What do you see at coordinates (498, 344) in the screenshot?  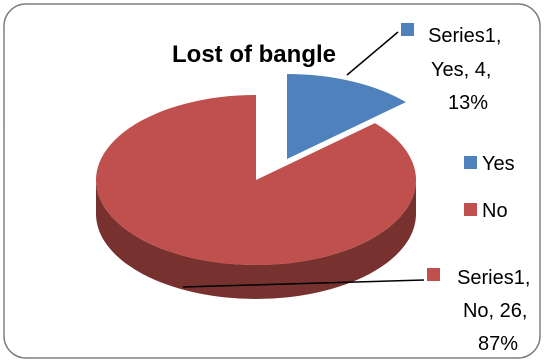 I see `data-label-no-line3: 87%` at bounding box center [498, 344].